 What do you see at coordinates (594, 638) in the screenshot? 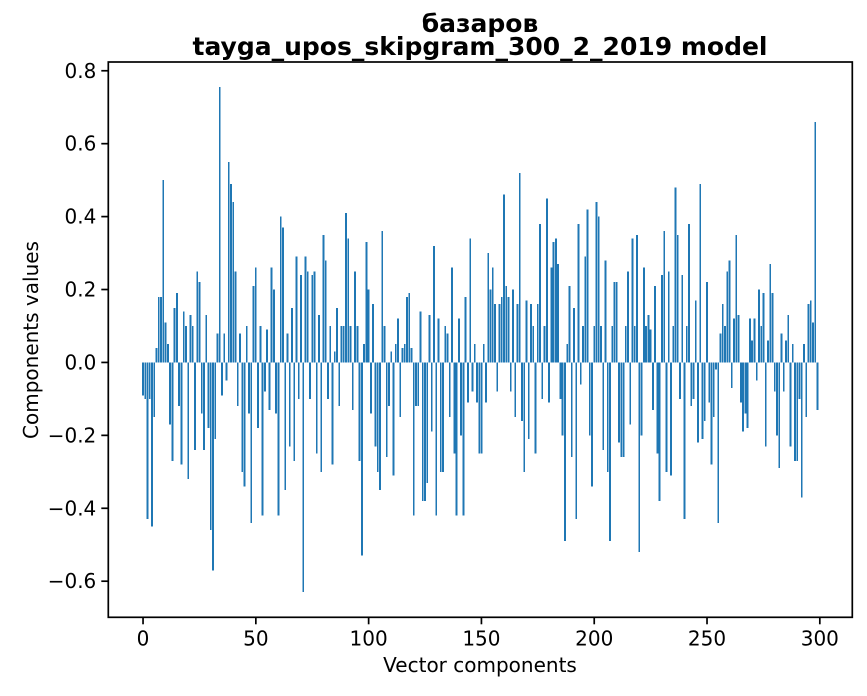
I see `x-tick-label: 200` at bounding box center [594, 638].